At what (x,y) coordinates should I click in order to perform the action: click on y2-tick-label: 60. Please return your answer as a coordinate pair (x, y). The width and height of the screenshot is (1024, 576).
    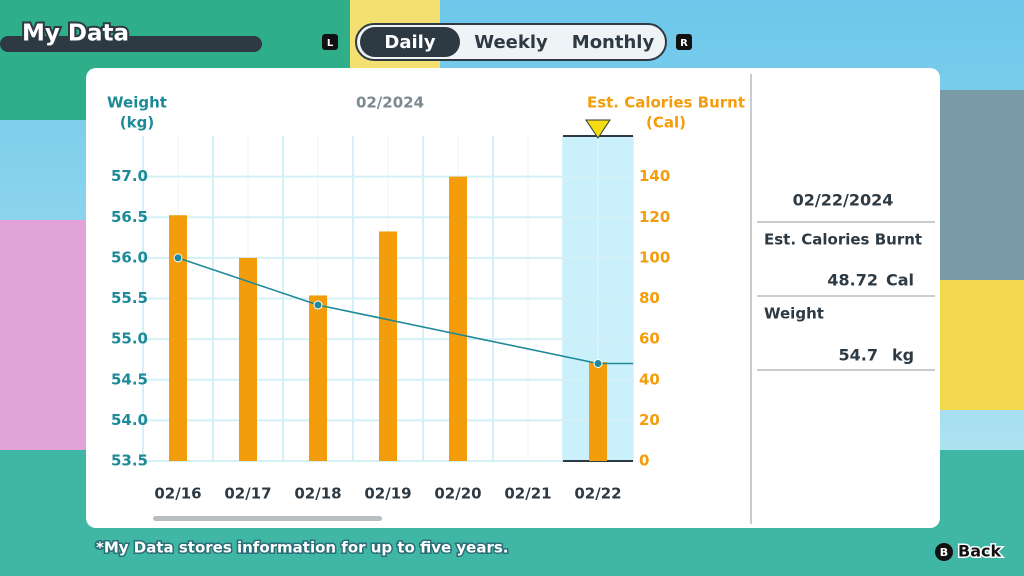
    Looking at the image, I should click on (649, 339).